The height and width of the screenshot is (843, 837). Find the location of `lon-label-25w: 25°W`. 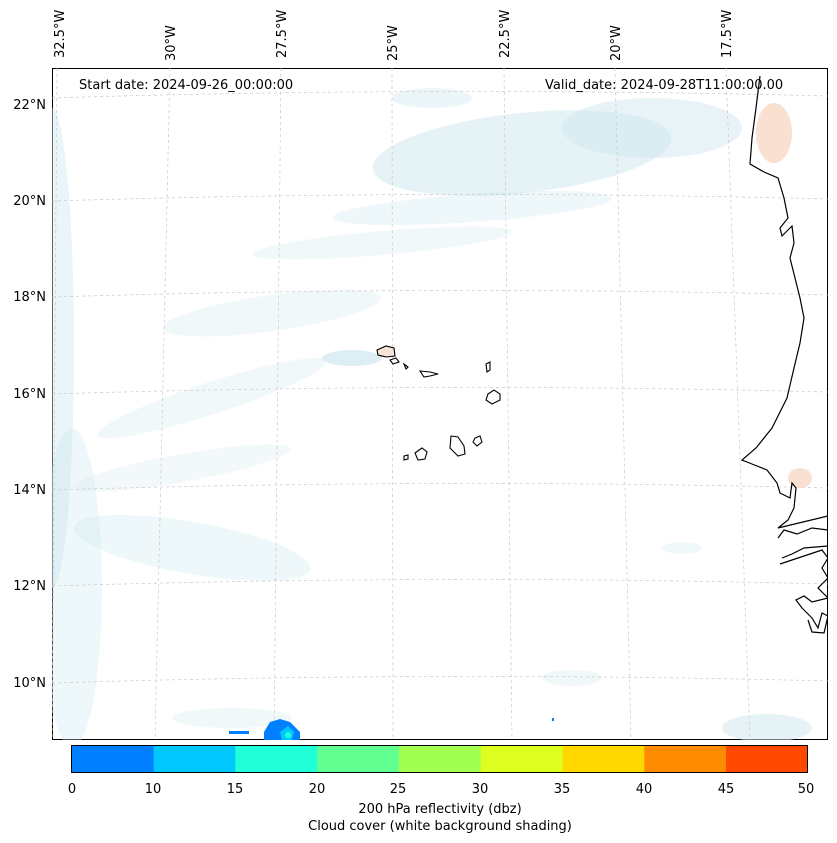

lon-label-25w: 25°W is located at coordinates (393, 43).